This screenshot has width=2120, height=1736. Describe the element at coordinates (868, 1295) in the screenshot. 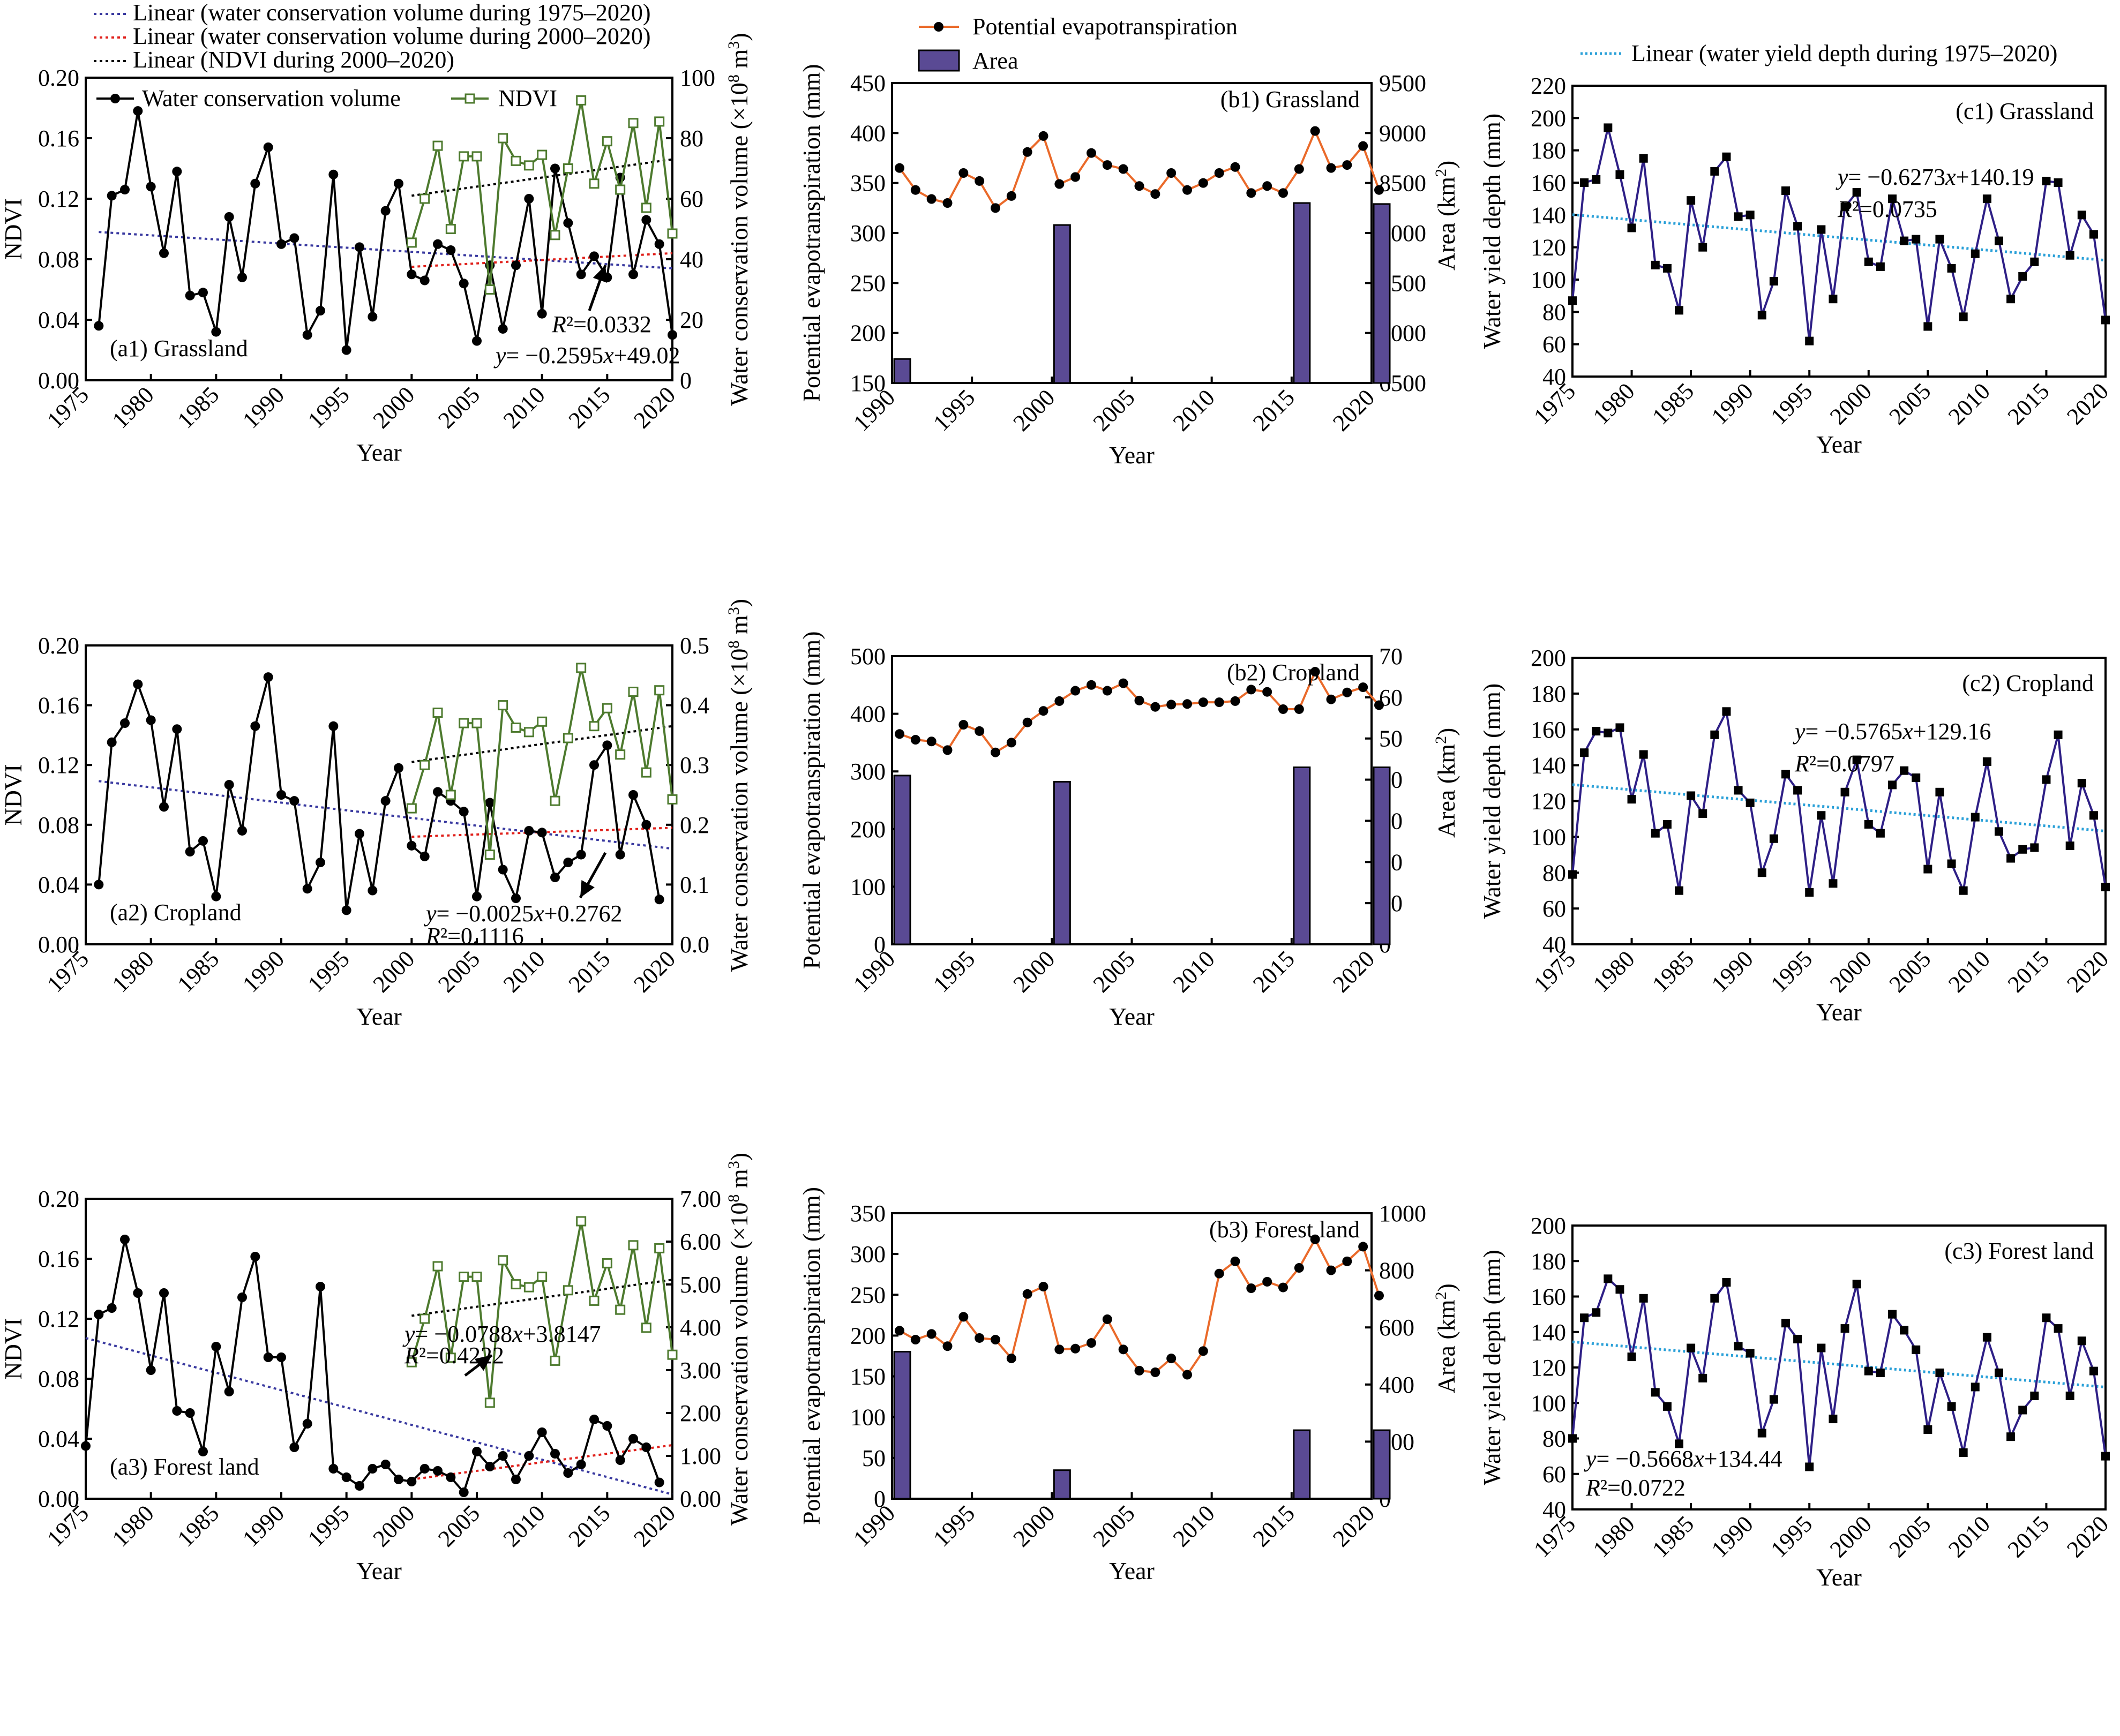

I see `y-tick-label: 250` at that location.